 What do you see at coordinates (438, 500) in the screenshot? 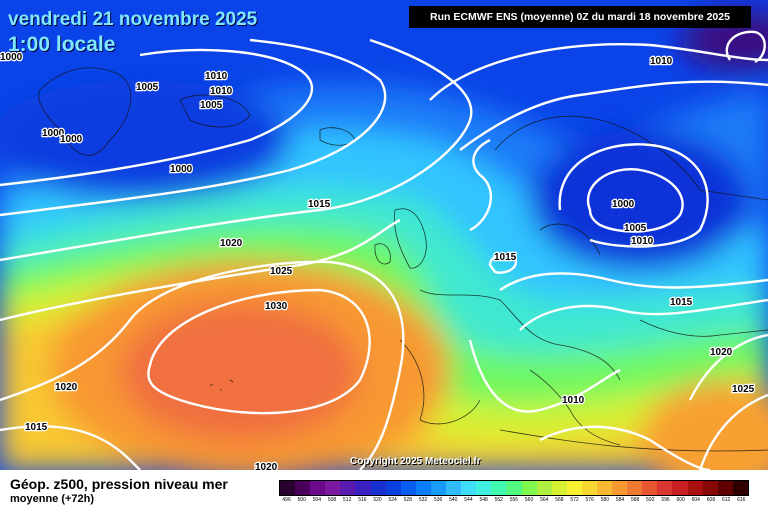
I see `color-scale-tick-label: 536` at bounding box center [438, 500].